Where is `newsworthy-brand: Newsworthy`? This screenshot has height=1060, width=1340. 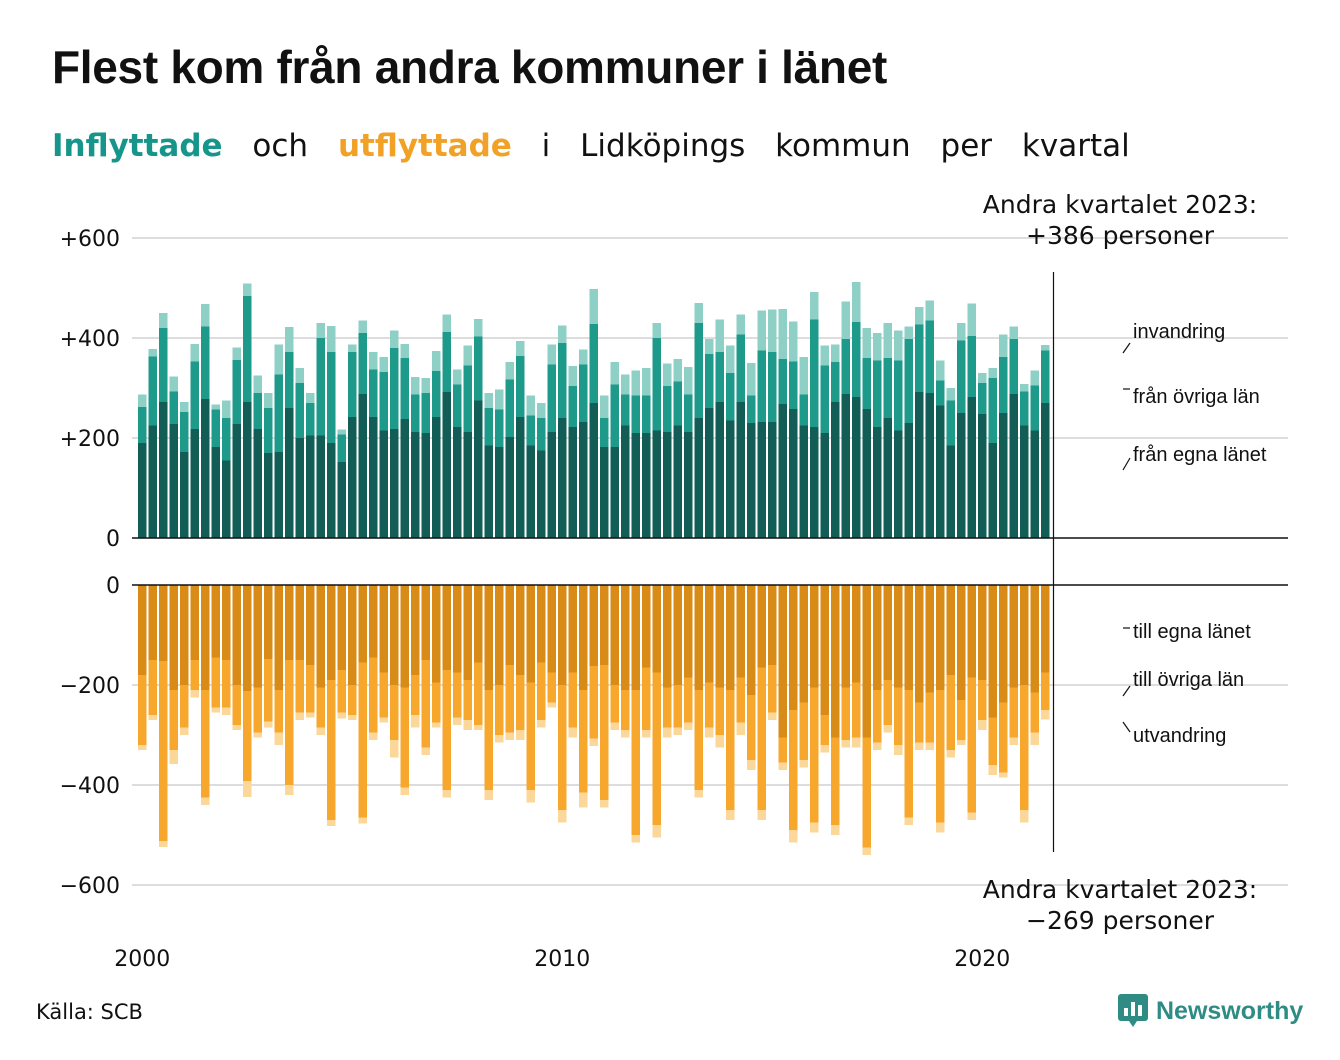
newsworthy-brand: Newsworthy is located at coordinates (1210, 1011).